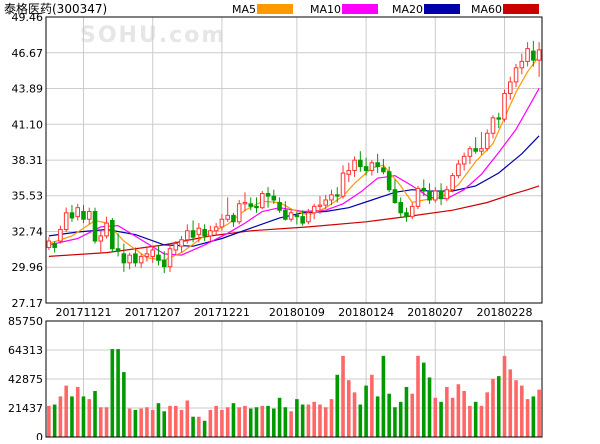 This screenshot has height=444, width=600. What do you see at coordinates (28, 196) in the screenshot?
I see `price-tick-label: 35.53` at bounding box center [28, 196].